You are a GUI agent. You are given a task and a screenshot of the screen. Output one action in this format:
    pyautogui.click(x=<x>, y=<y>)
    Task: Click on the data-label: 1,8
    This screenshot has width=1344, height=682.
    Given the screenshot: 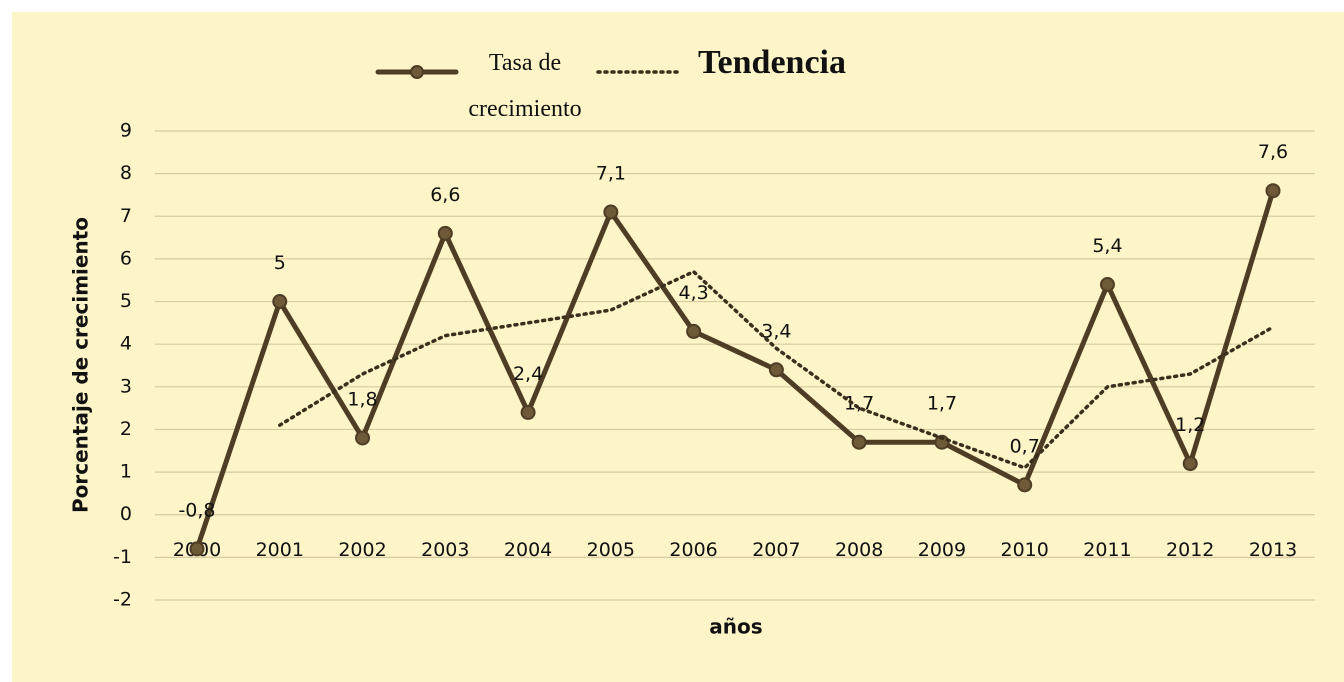 What is the action you would take?
    pyautogui.click(x=362, y=399)
    